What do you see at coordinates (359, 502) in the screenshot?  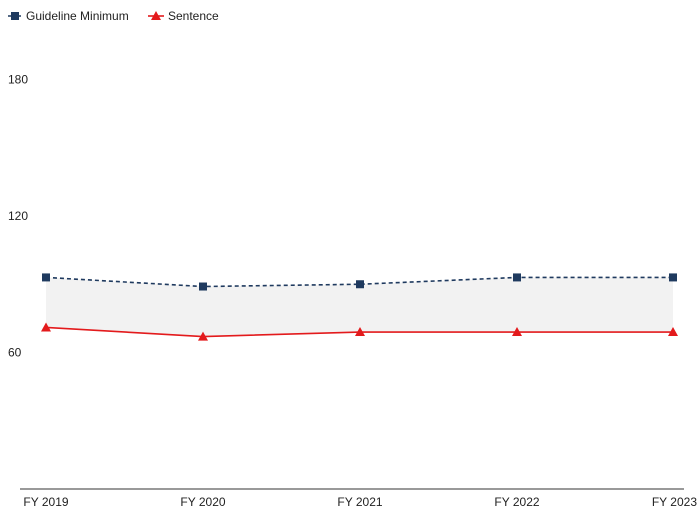 I see `x-tick-label: FY 2021` at bounding box center [359, 502].